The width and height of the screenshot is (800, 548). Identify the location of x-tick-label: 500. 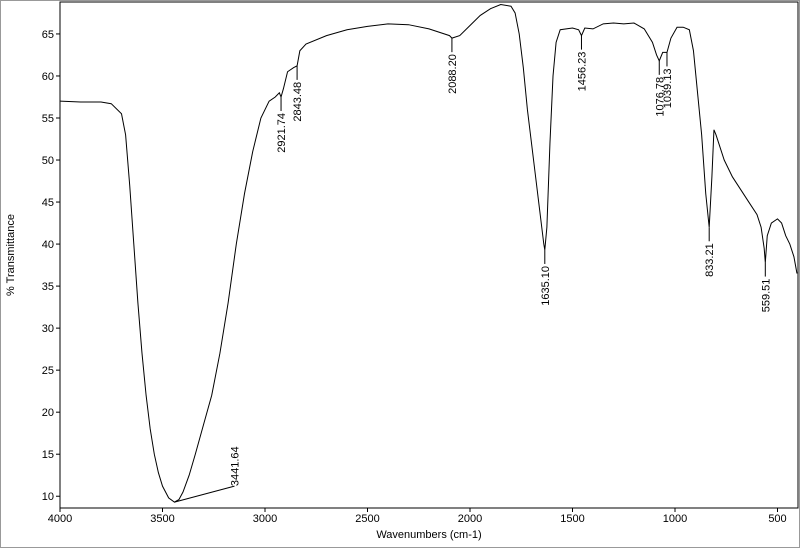
(777, 519).